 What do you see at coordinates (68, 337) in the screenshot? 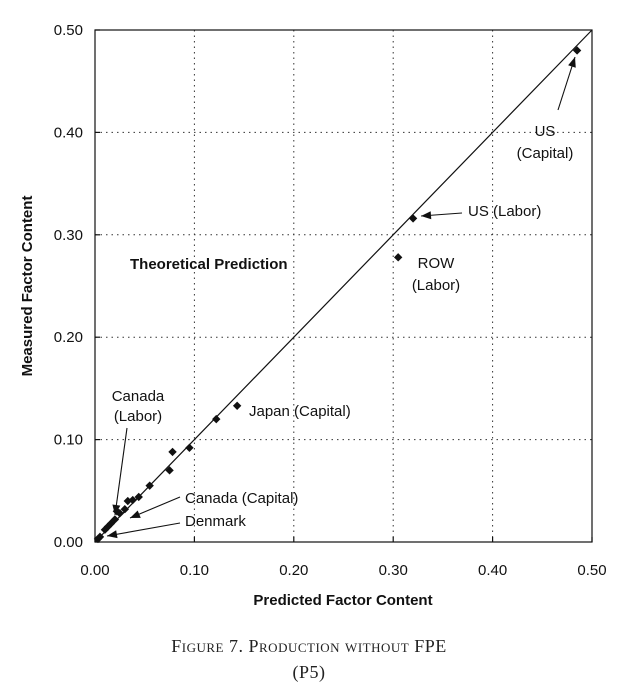
I see `y-tick-label-2: 0.20` at bounding box center [68, 337].